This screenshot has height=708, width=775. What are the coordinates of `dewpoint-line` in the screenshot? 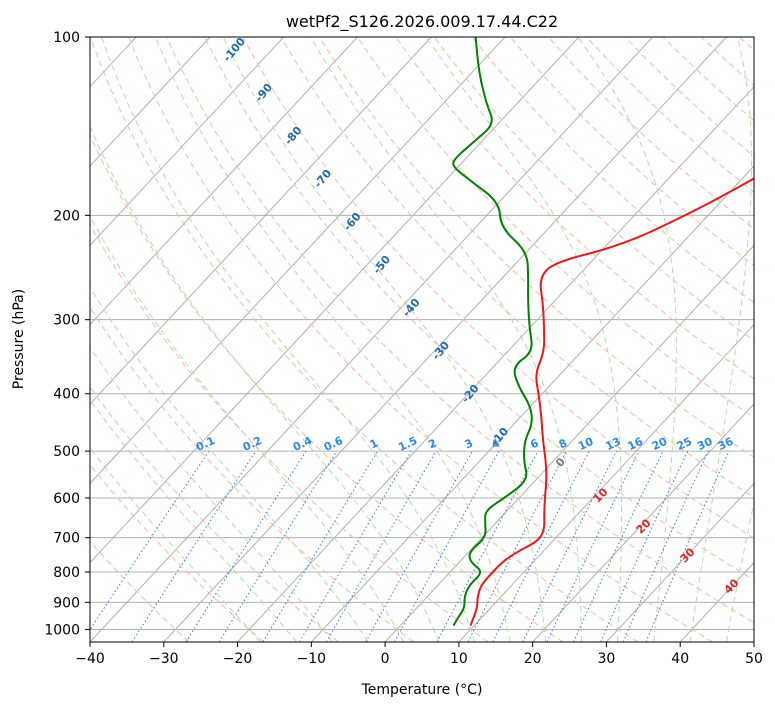 It's located at (492, 332).